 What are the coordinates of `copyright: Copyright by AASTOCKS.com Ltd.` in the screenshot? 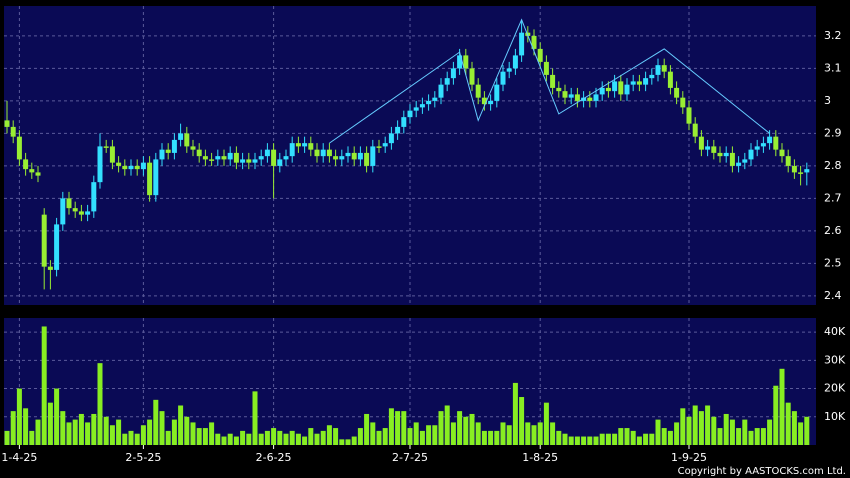 It's located at (762, 471).